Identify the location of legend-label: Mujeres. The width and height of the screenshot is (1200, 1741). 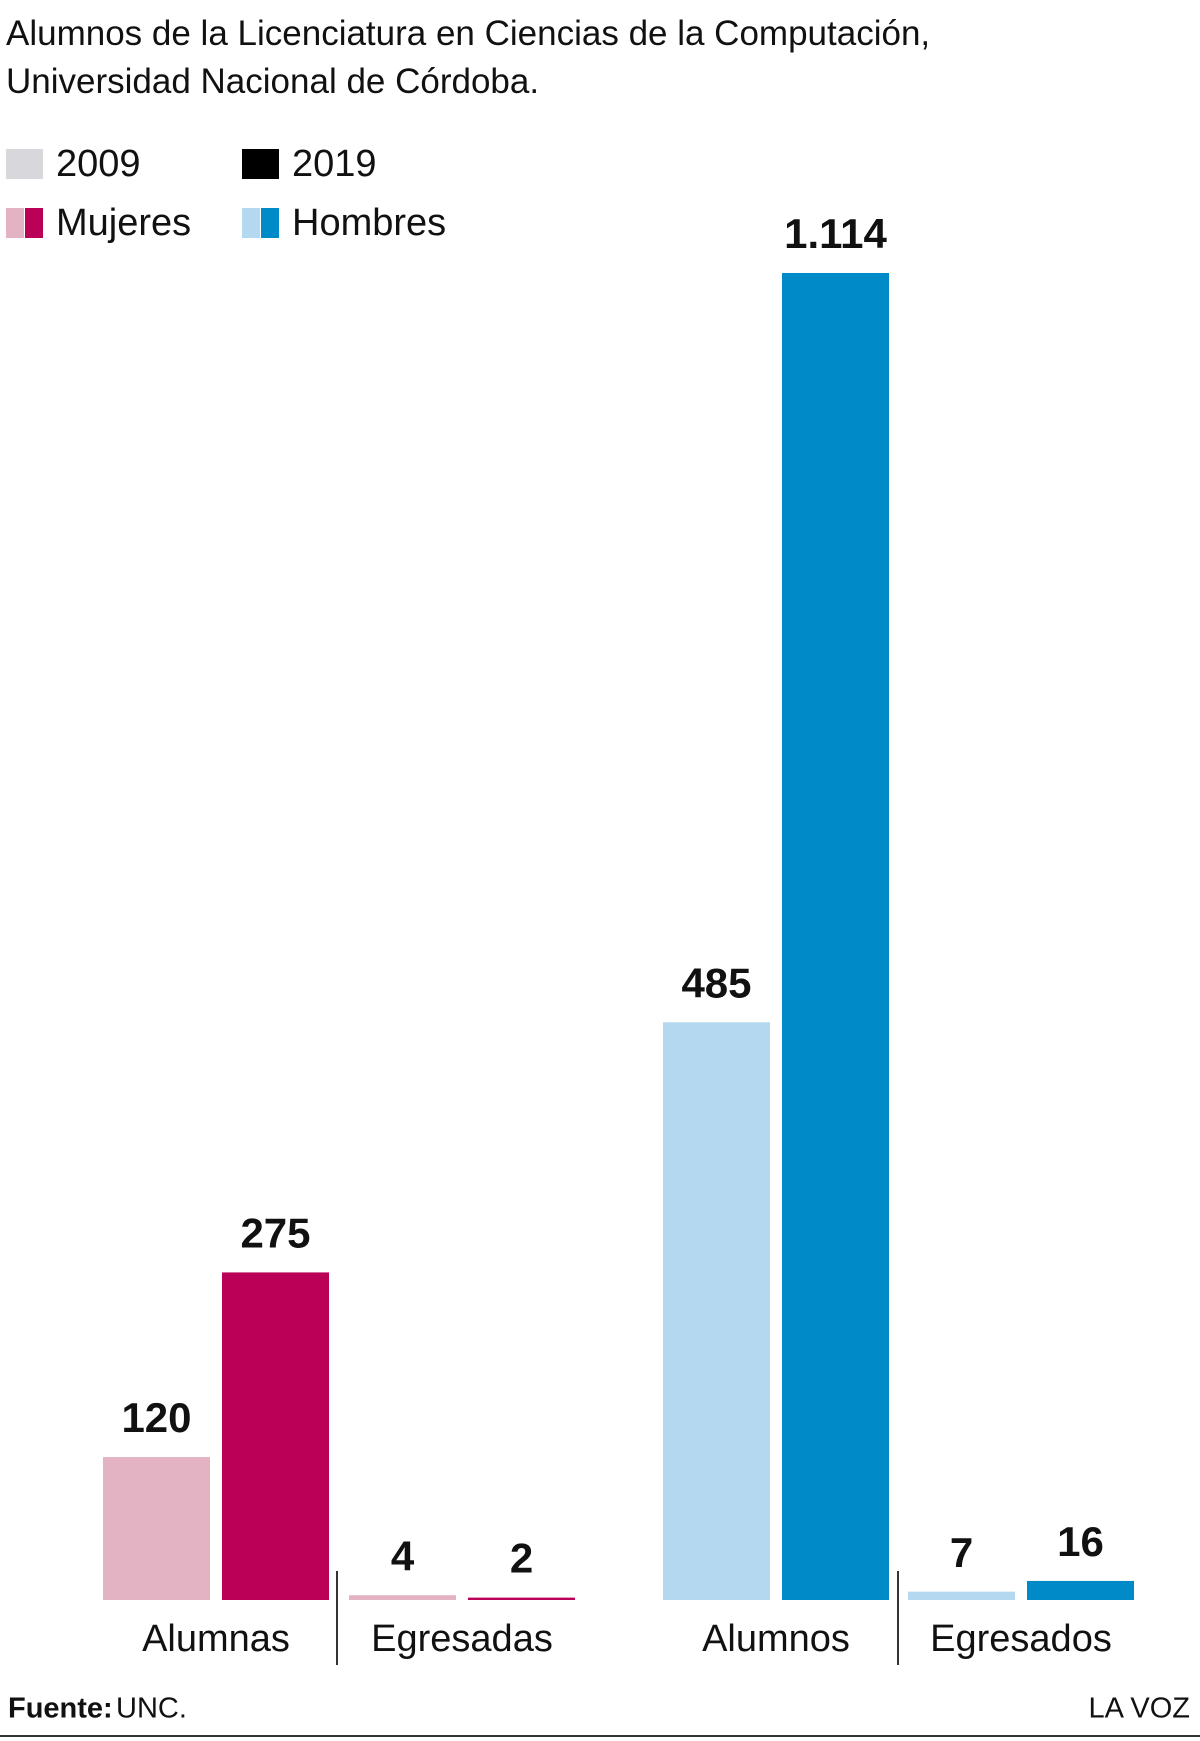
(123, 223).